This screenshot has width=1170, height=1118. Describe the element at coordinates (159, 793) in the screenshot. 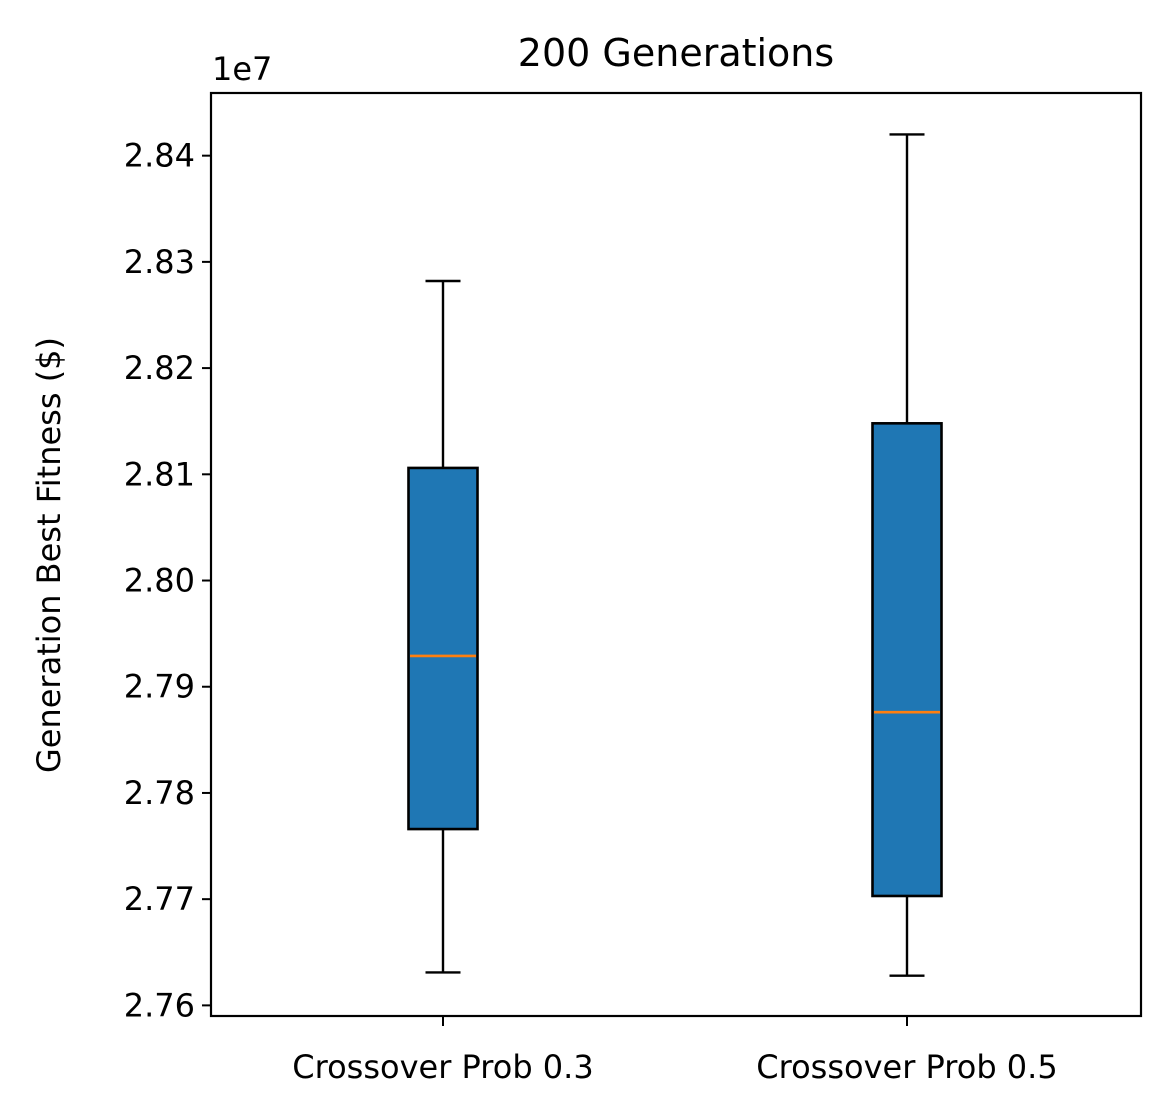

I see `y-tick-label: 2.78` at that location.